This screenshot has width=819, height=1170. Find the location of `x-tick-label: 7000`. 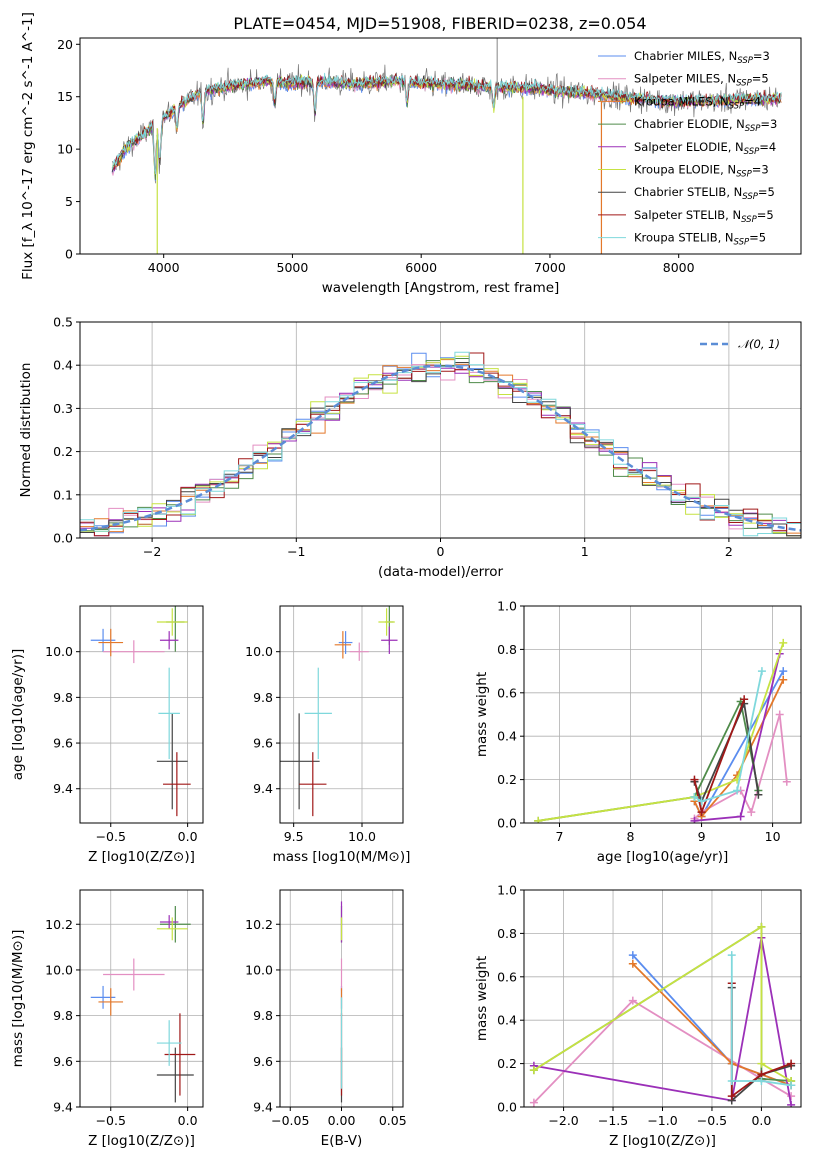

x-tick-label: 7000 is located at coordinates (550, 267).